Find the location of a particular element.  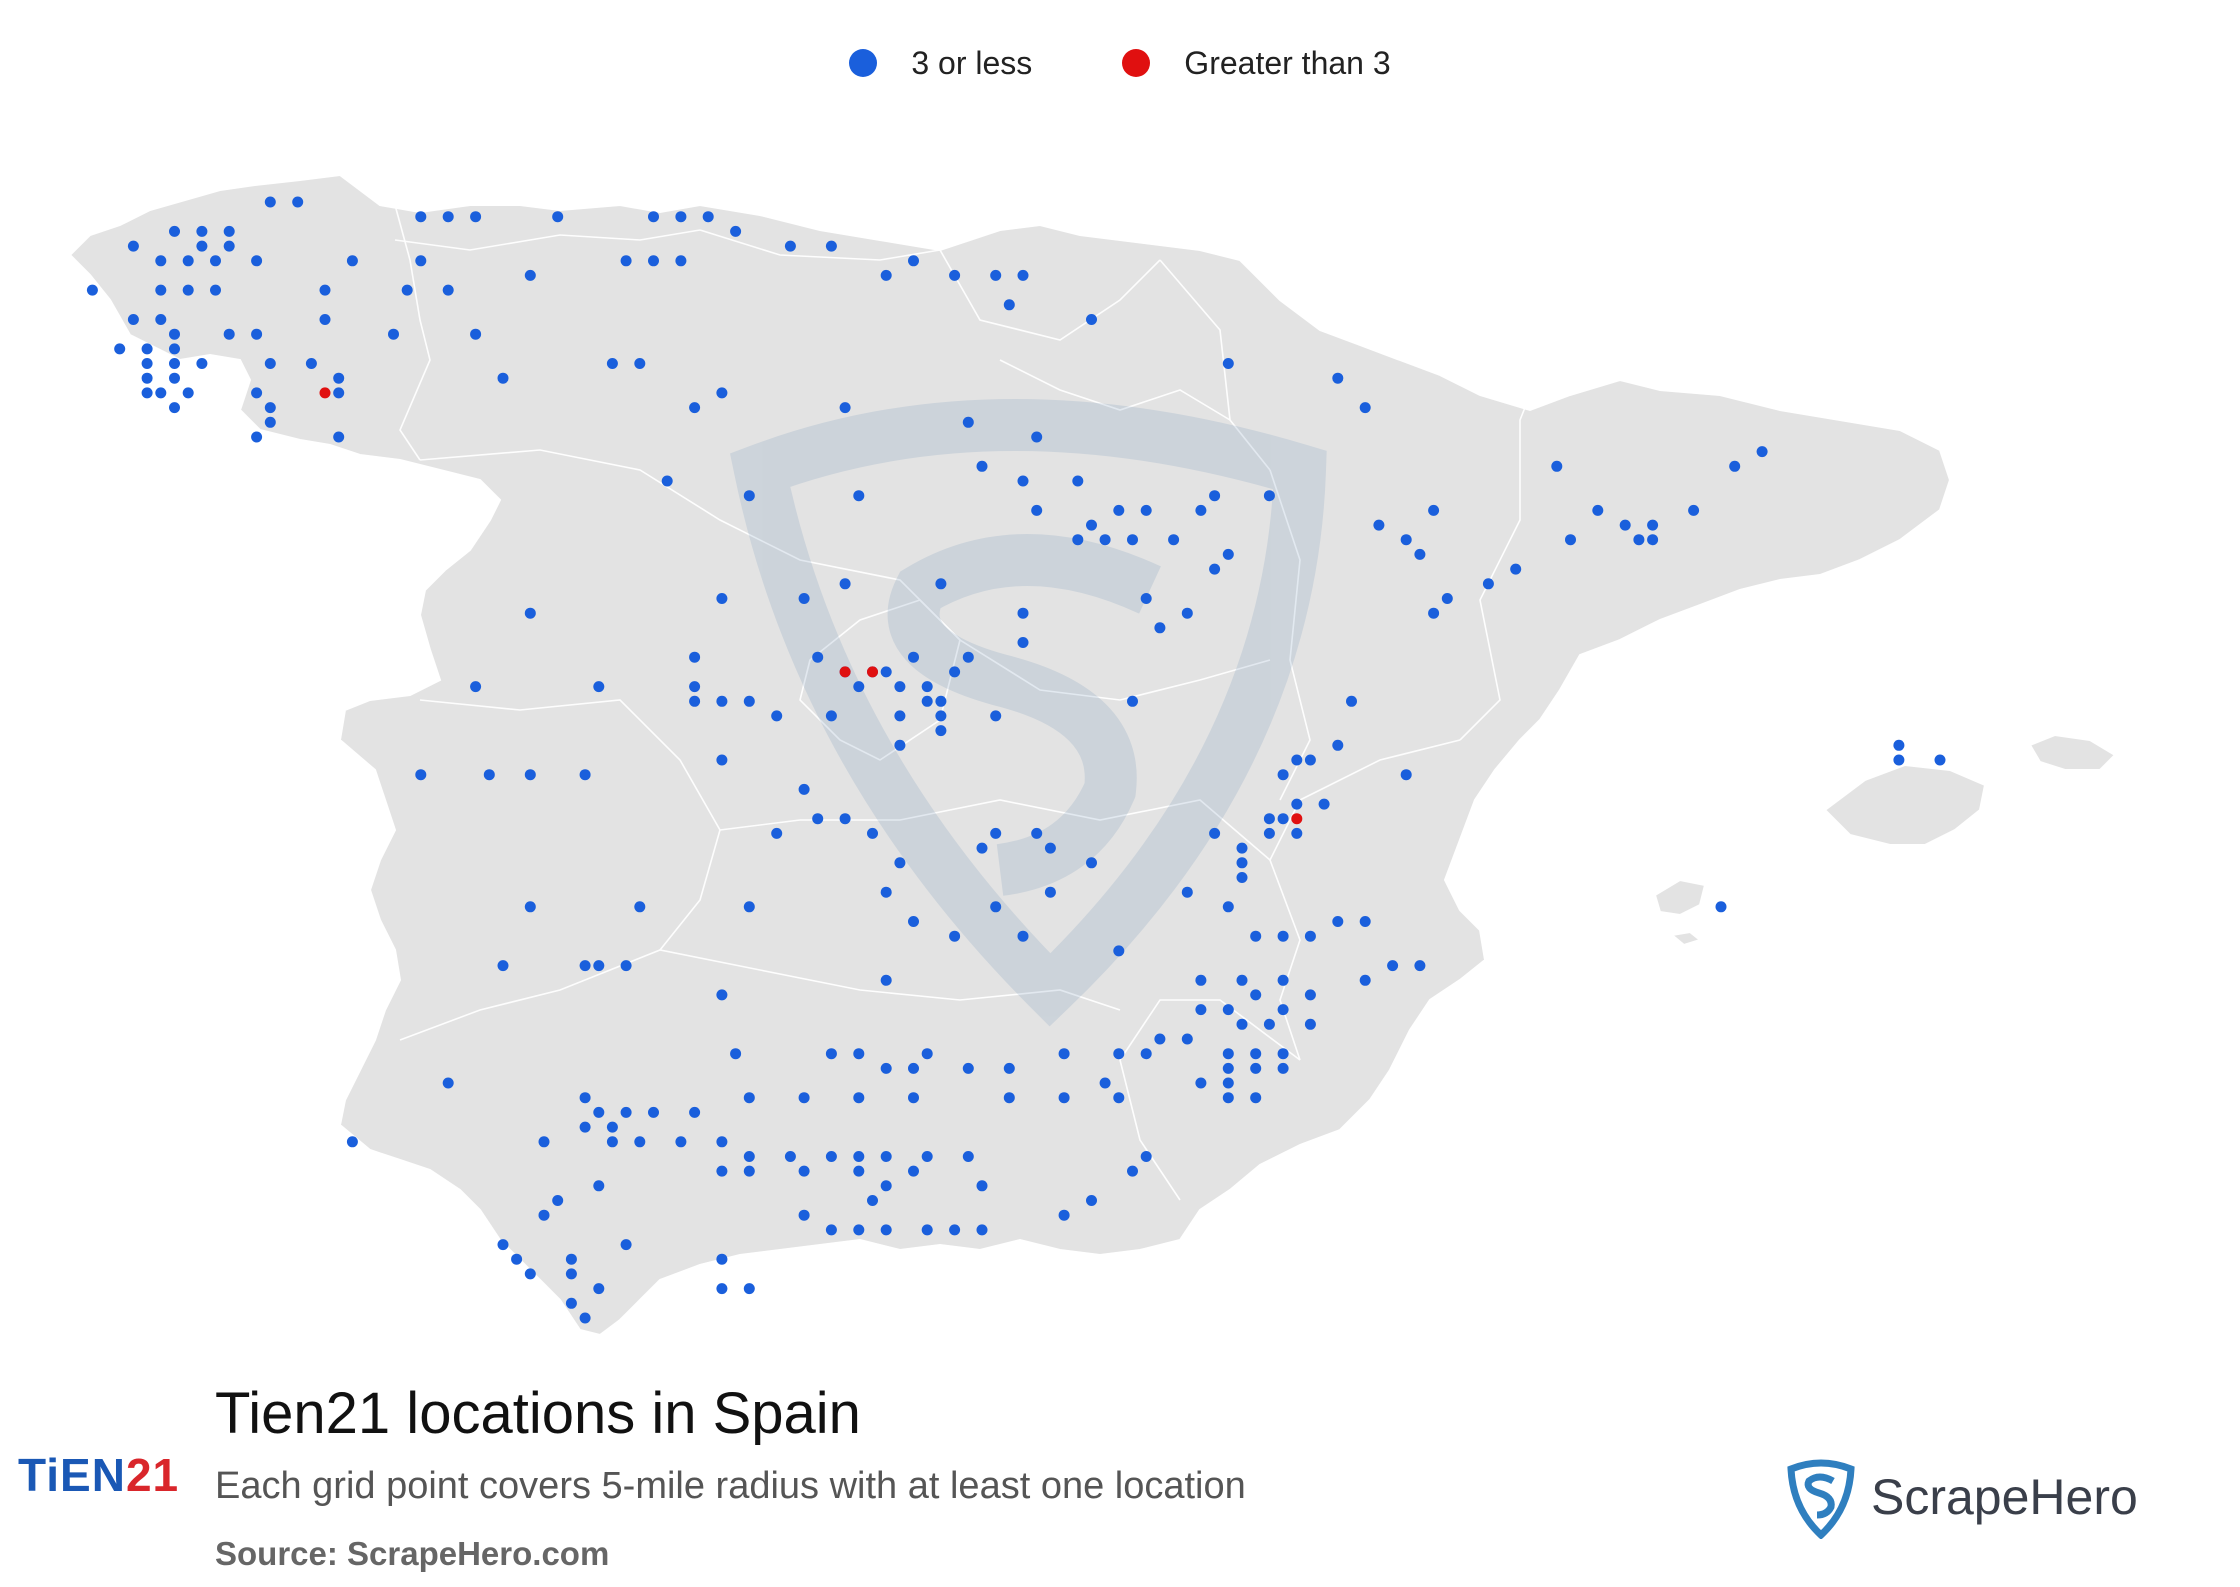

legend-item-1: Greater than 3 is located at coordinates (1256, 63).